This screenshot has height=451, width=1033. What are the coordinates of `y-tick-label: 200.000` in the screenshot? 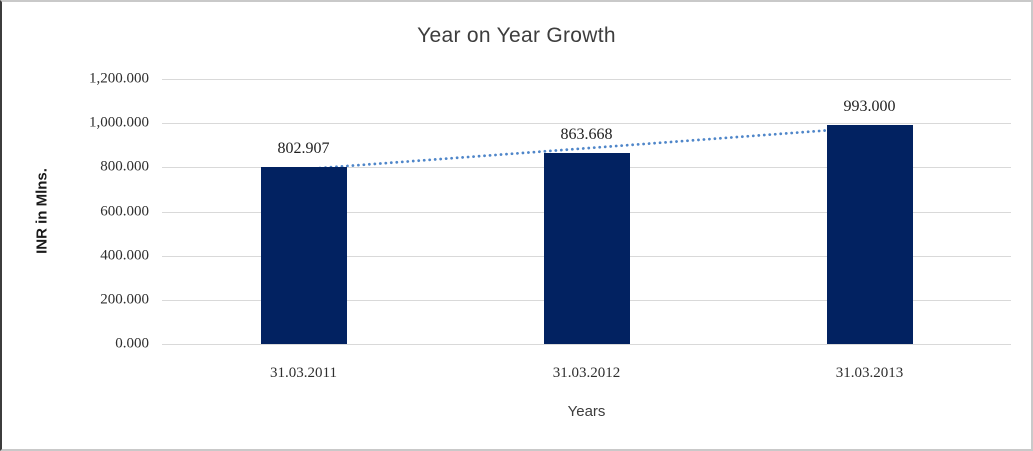 It's located at (124, 299).